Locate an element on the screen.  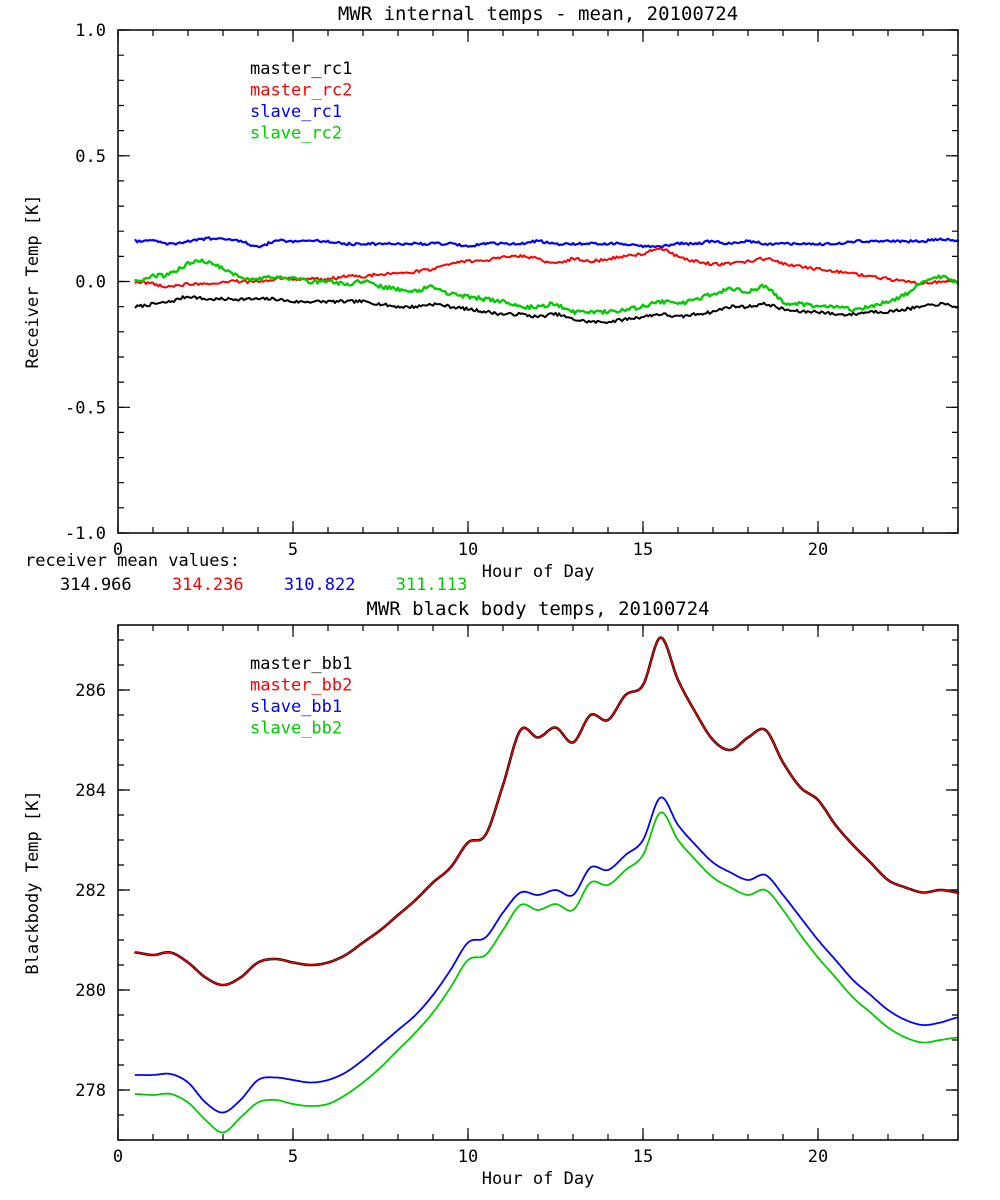
receiver-mean-values: 314.966 314.236 310.822 311.113 is located at coordinates (278, 585).